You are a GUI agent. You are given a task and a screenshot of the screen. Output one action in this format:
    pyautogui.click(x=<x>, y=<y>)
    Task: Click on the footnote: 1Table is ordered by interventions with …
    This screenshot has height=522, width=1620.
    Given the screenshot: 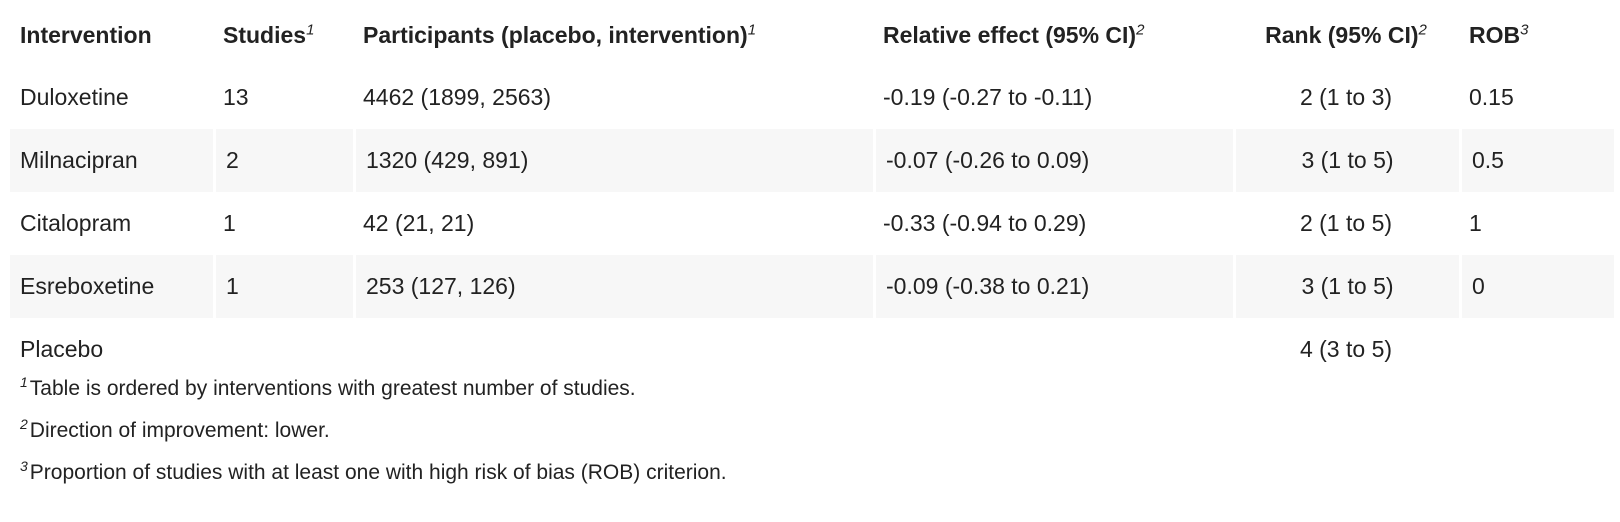 What is the action you would take?
    pyautogui.click(x=373, y=396)
    